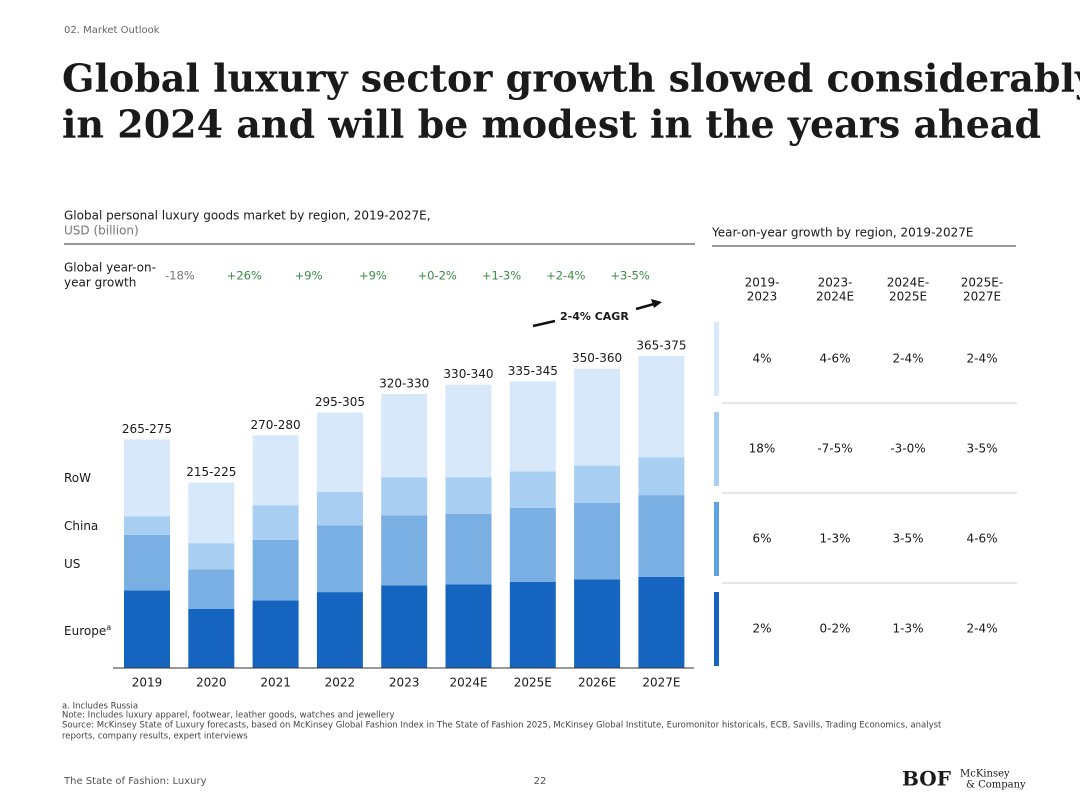  What do you see at coordinates (661, 683) in the screenshot?
I see `x-tick-label: 2027E` at bounding box center [661, 683].